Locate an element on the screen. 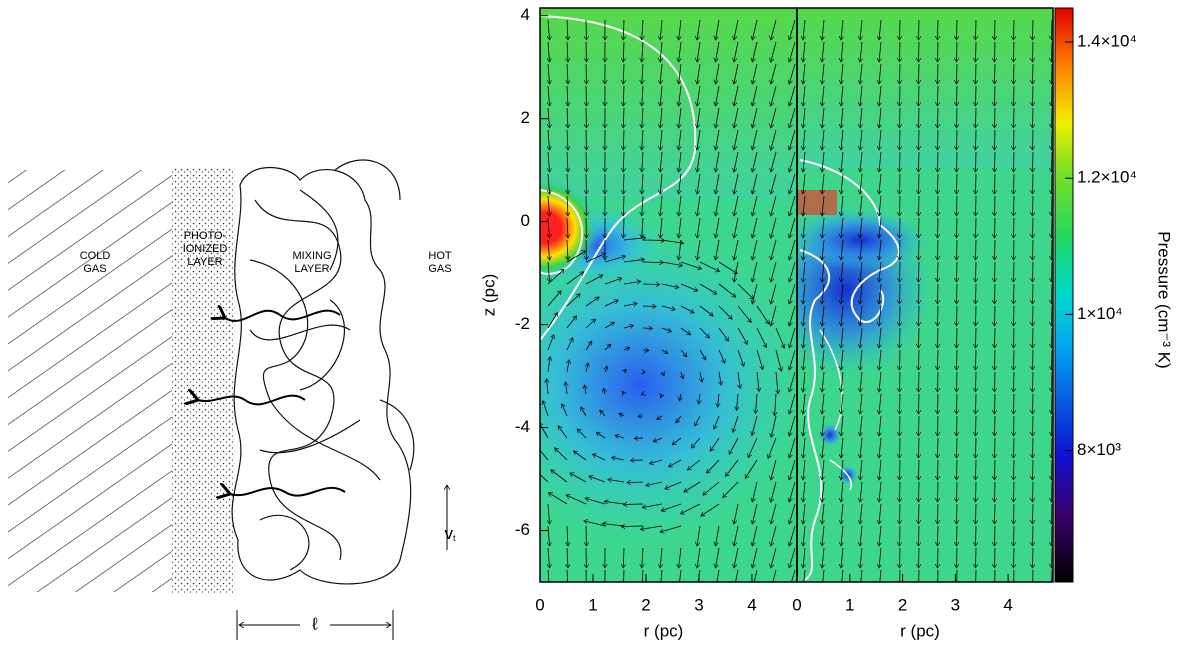 The height and width of the screenshot is (651, 1184). x-tick-label: 4 is located at coordinates (751, 604).